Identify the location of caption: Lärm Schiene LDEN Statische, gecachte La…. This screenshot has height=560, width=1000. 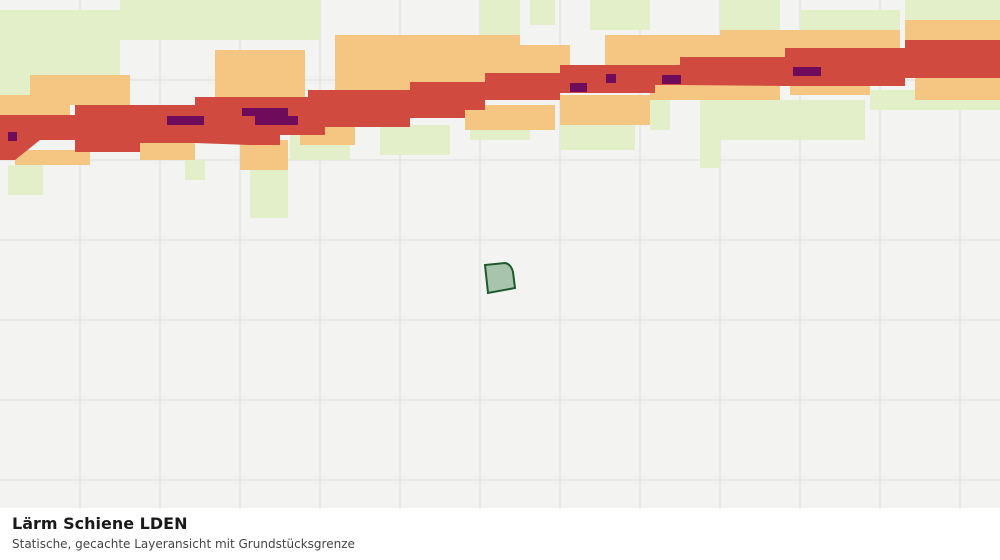
(500, 534).